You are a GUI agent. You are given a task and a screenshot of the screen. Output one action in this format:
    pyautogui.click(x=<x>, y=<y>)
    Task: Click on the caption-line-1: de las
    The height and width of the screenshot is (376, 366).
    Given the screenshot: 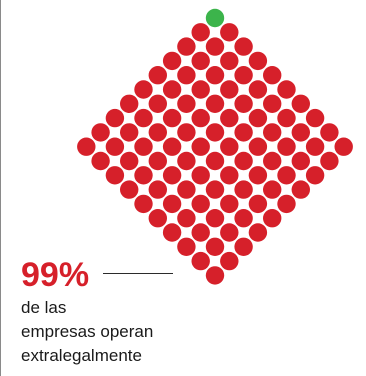 What is the action you would take?
    pyautogui.click(x=44, y=307)
    